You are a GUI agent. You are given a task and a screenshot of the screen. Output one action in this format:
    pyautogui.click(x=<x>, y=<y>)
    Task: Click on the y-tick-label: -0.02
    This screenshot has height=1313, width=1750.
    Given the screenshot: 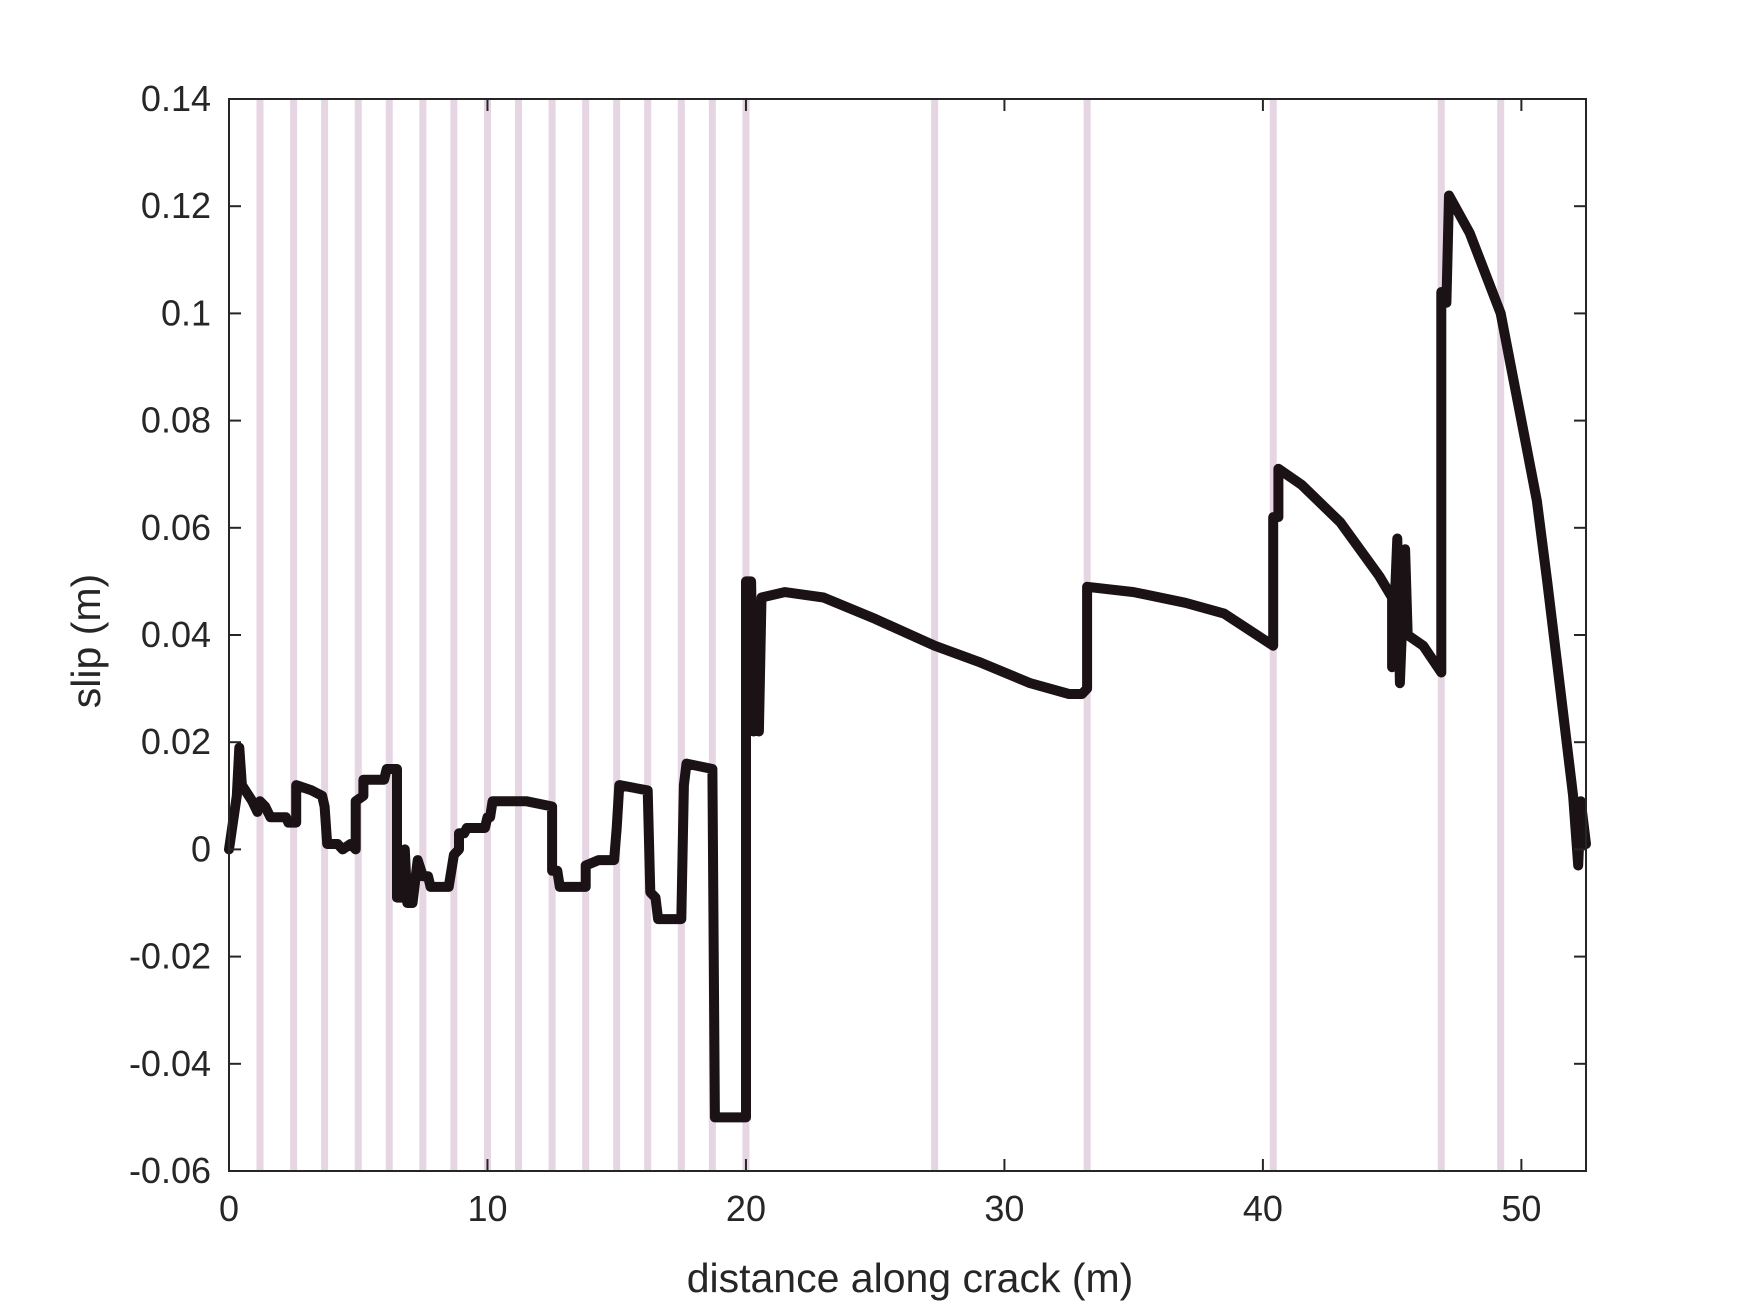 What is the action you would take?
    pyautogui.click(x=170, y=956)
    